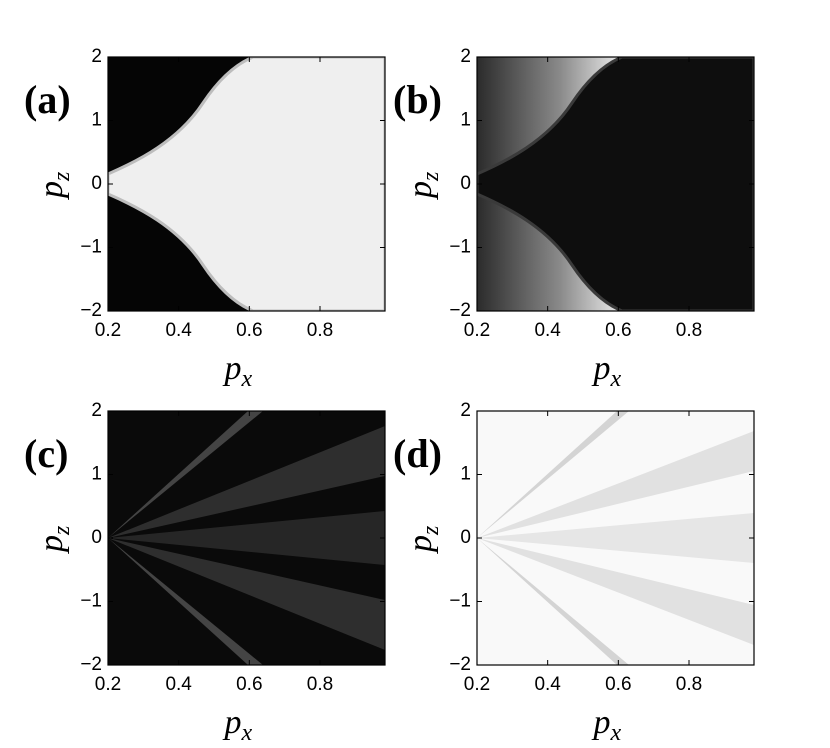 Image resolution: width=830 pixels, height=748 pixels. Describe the element at coordinates (417, 453) in the screenshot. I see `panel-label: (d)` at that location.